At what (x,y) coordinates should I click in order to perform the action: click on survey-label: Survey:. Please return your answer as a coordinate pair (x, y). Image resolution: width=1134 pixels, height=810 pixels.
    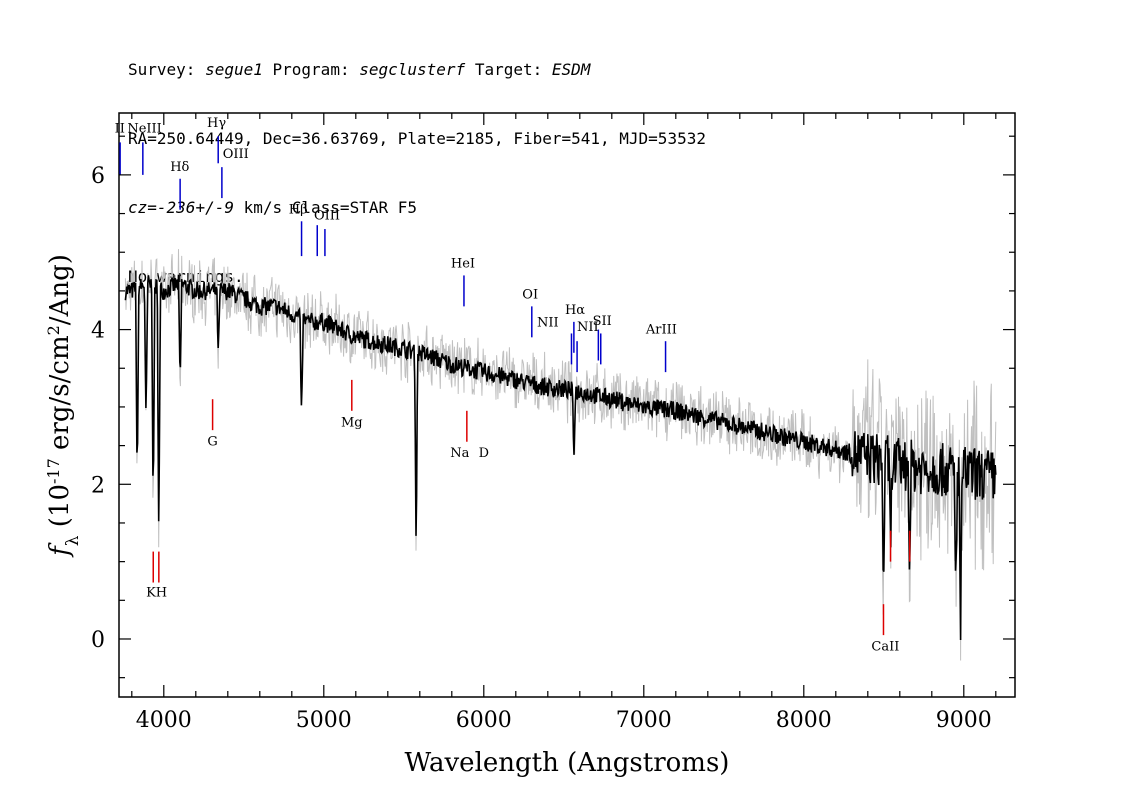
    Looking at the image, I should click on (162, 69).